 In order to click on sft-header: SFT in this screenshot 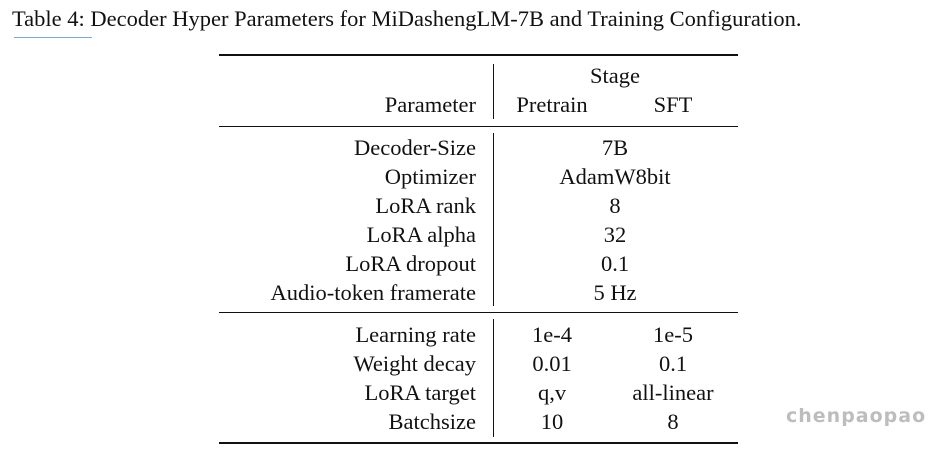, I will do `click(673, 104)`.